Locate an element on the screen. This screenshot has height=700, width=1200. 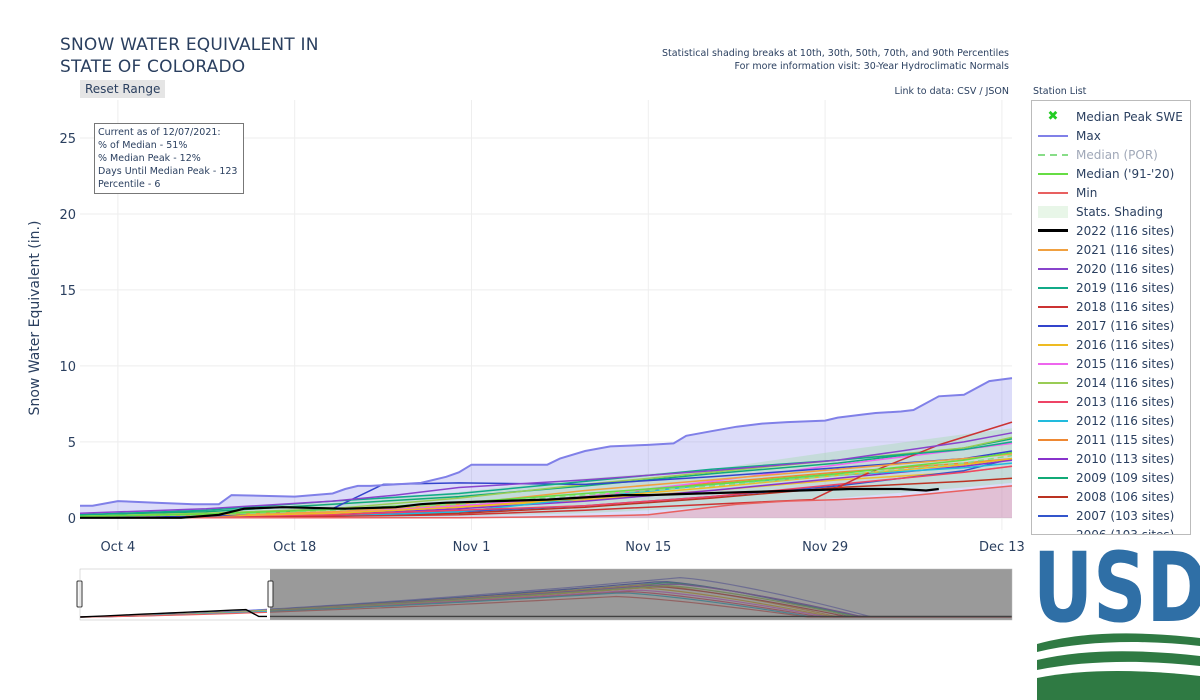
legend-item: 2016 (116 sites) is located at coordinates (1111, 344).